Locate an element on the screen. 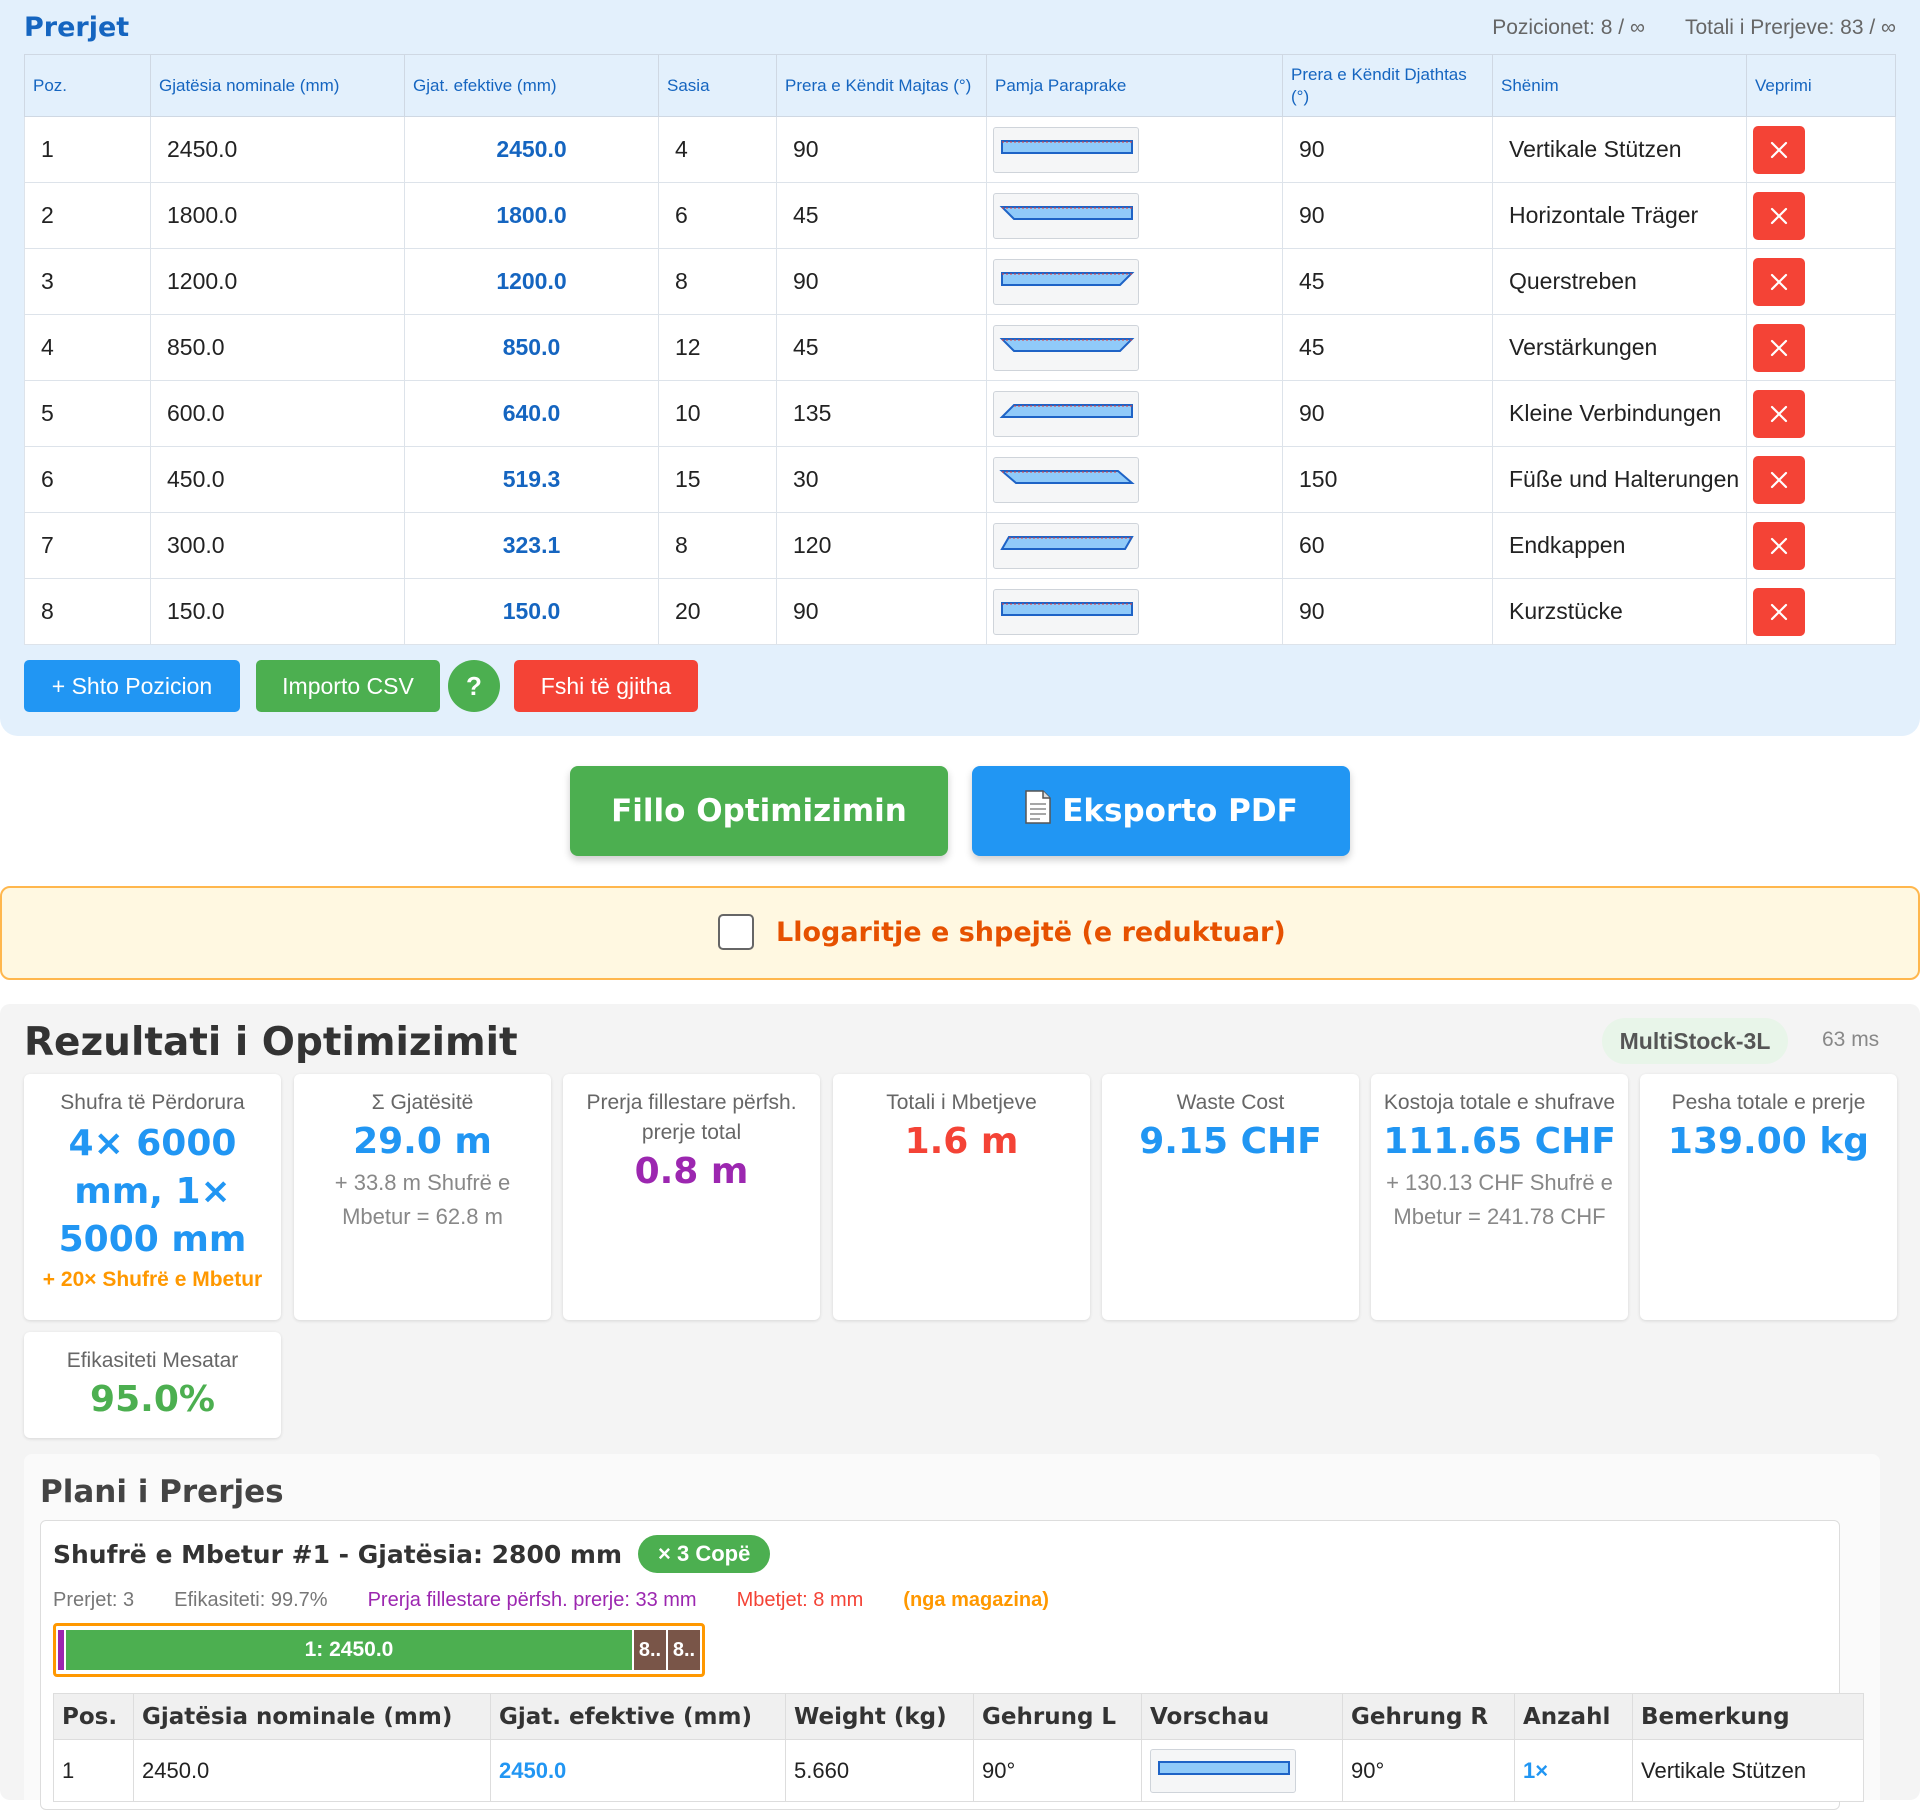 The image size is (1920, 1810). card-value: 1.6 m is located at coordinates (961, 1141).